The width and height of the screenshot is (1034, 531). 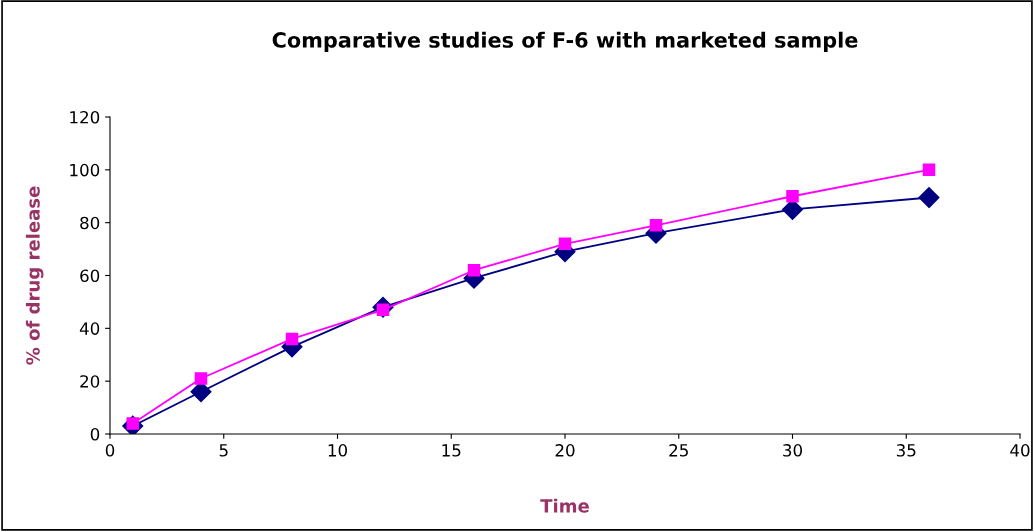 What do you see at coordinates (1020, 450) in the screenshot?
I see `x-tick-label: 40` at bounding box center [1020, 450].